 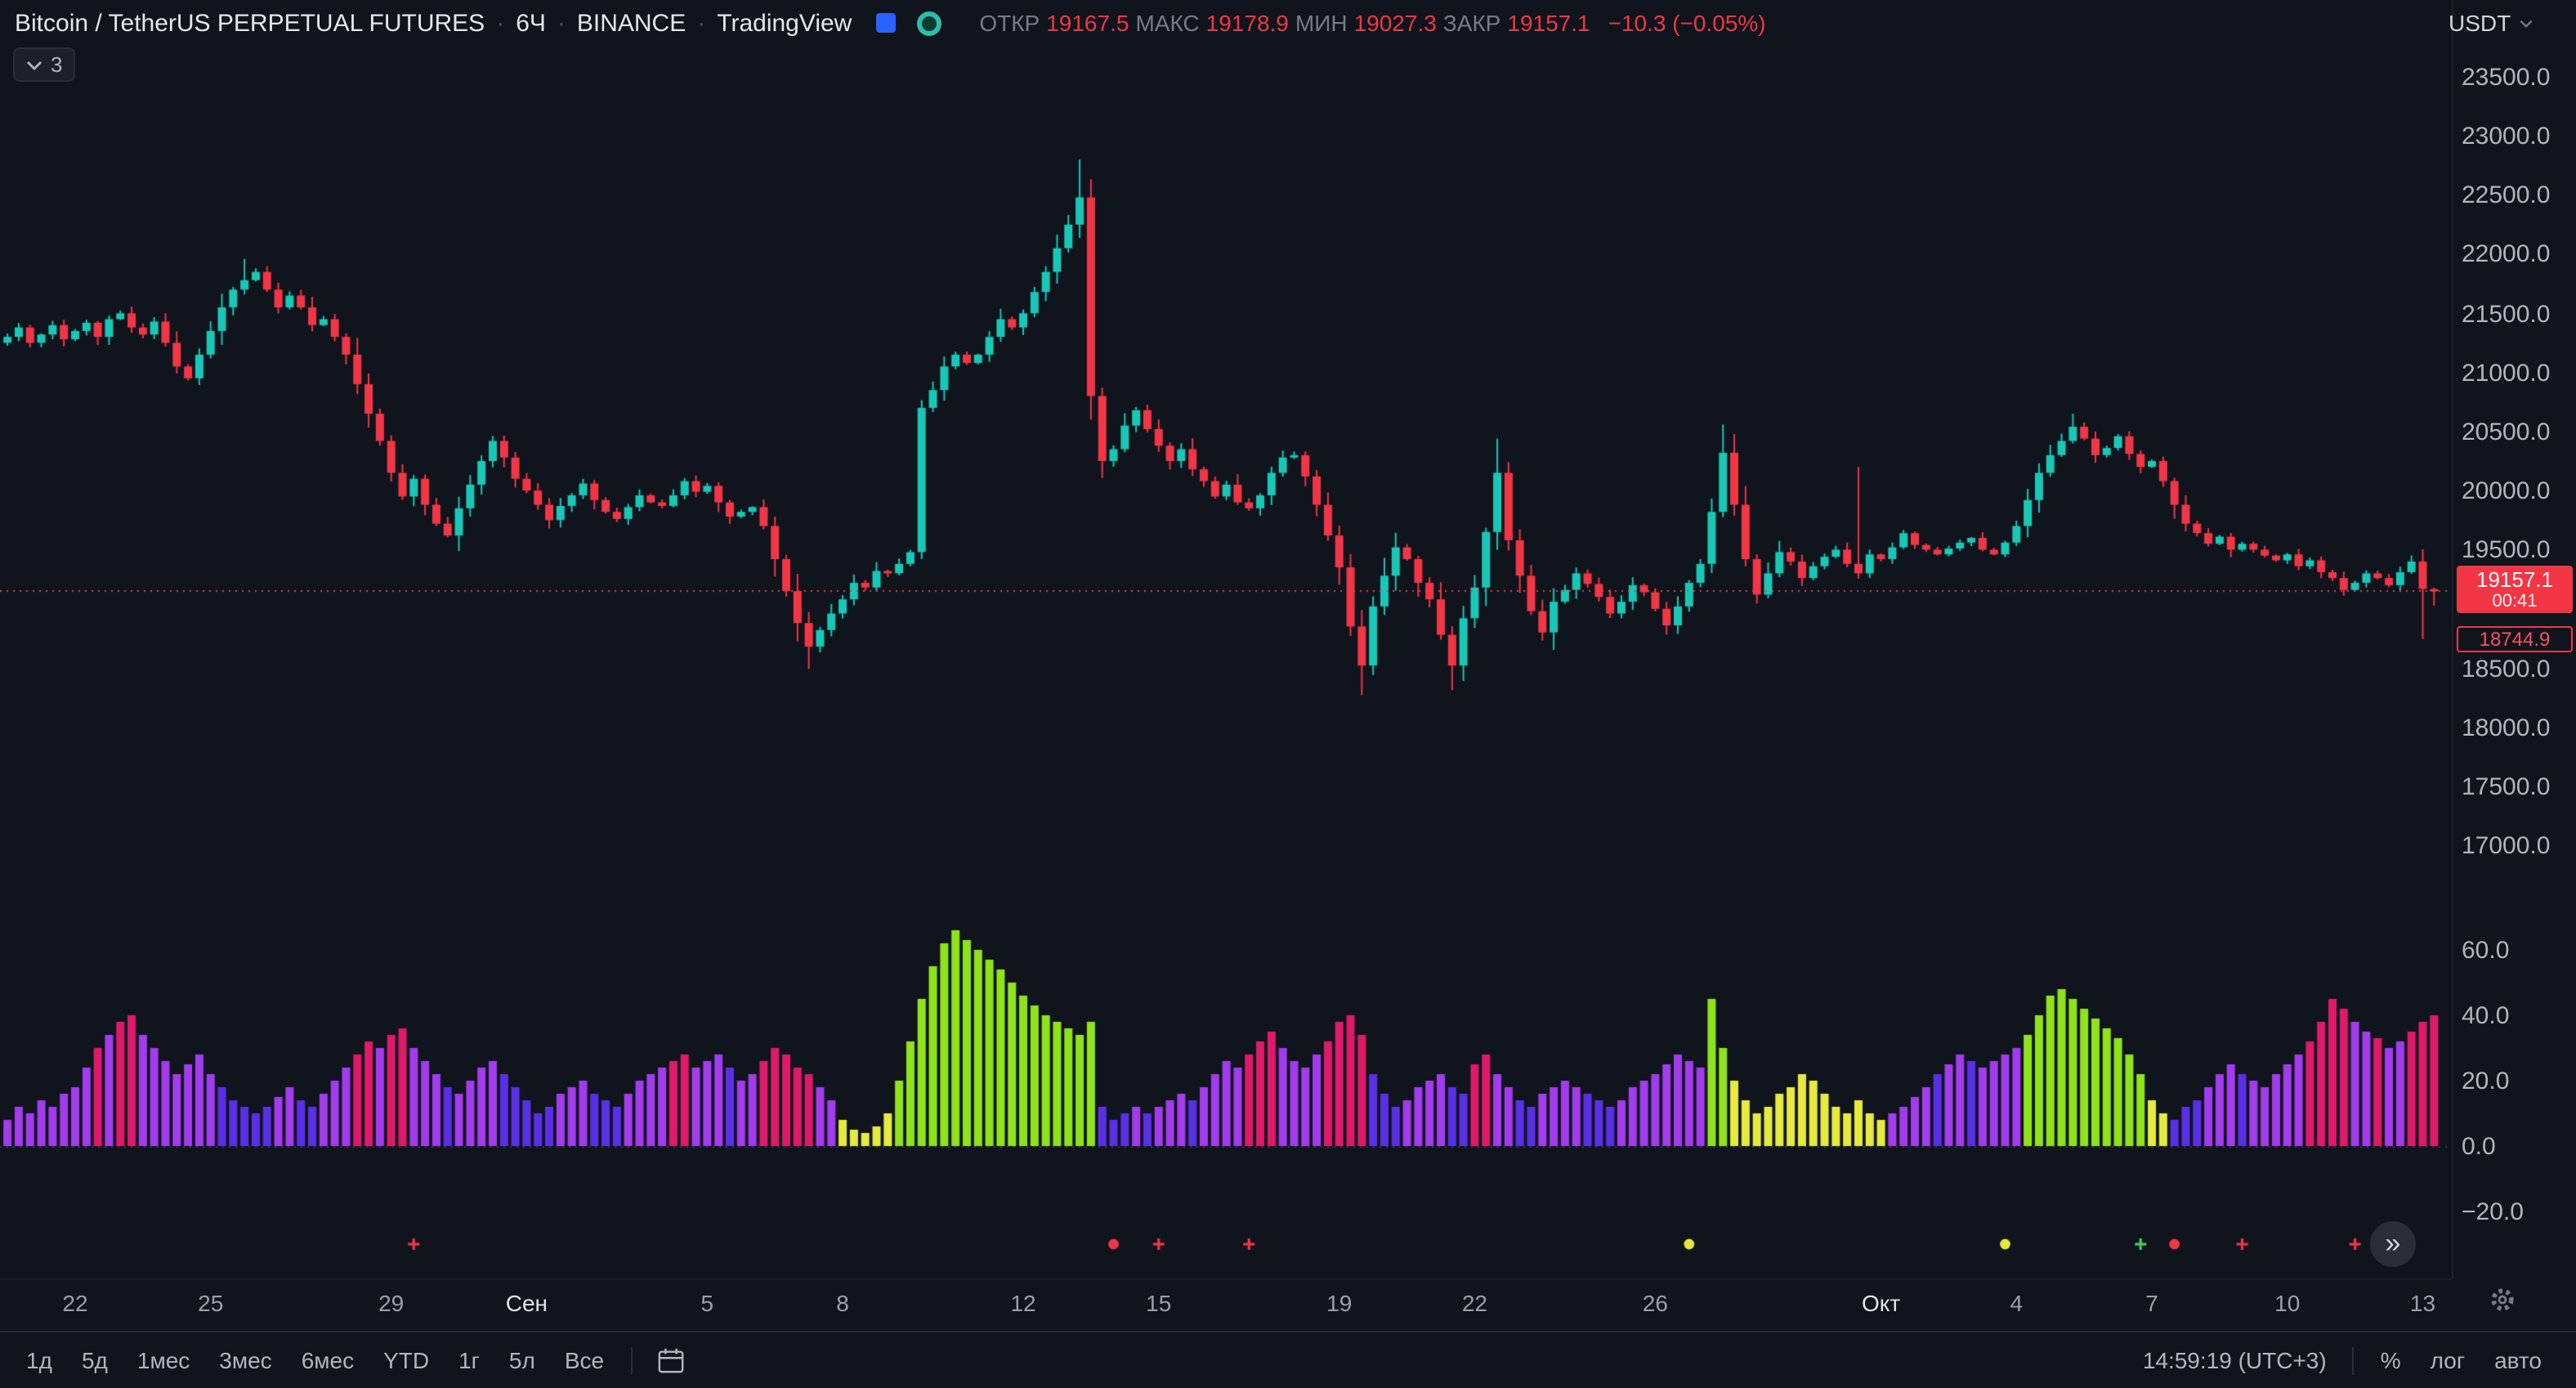 What do you see at coordinates (886, 23) in the screenshot?
I see `flag-icon` at bounding box center [886, 23].